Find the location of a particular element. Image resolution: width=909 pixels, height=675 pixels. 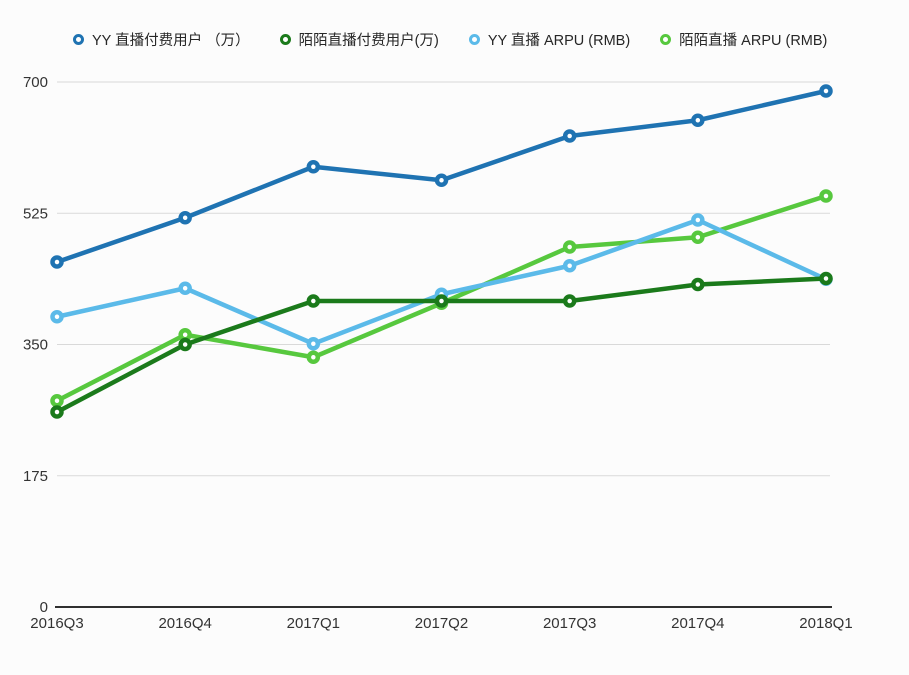

x-axis-tick-label: 2018Q1 is located at coordinates (825, 623).